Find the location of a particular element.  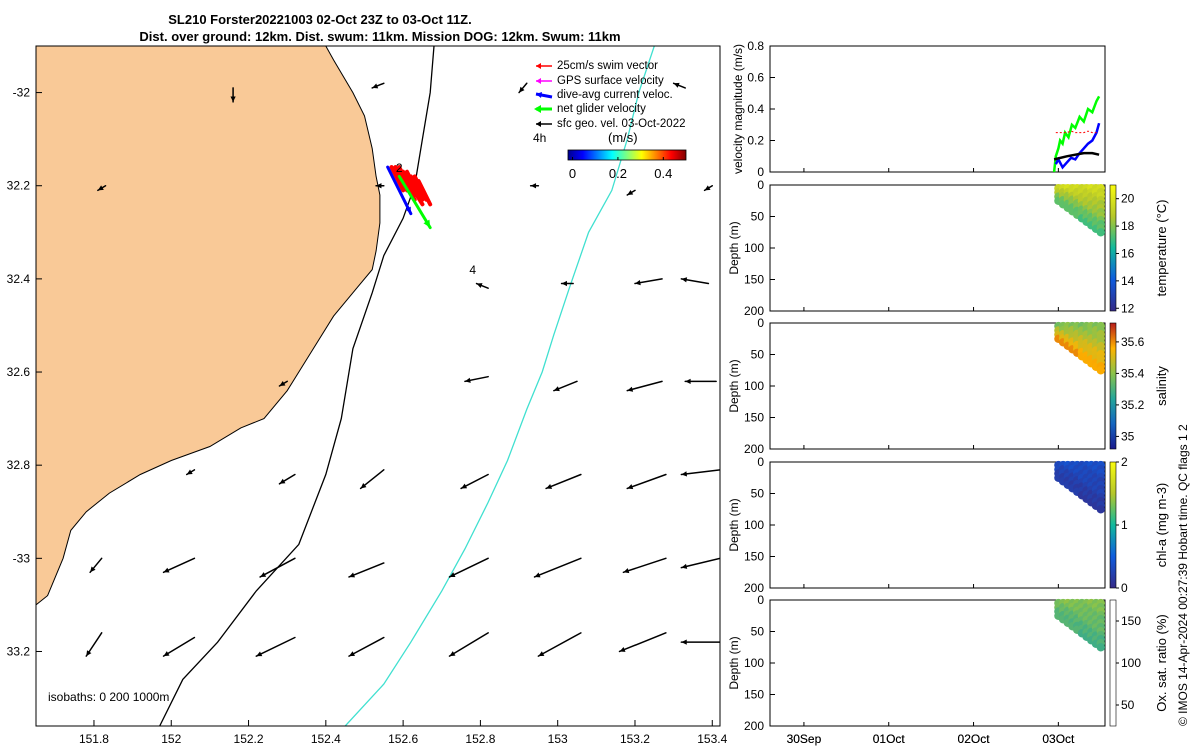

panel-4-y-tick-label-3: 150 is located at coordinates (754, 557).